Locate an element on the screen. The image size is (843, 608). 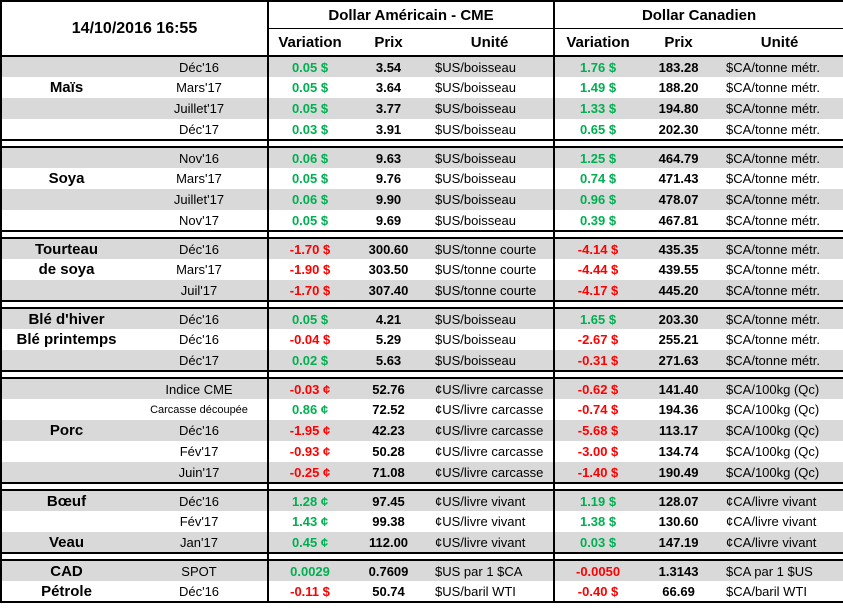
us-price-value: 72.52 is located at coordinates (388, 409).